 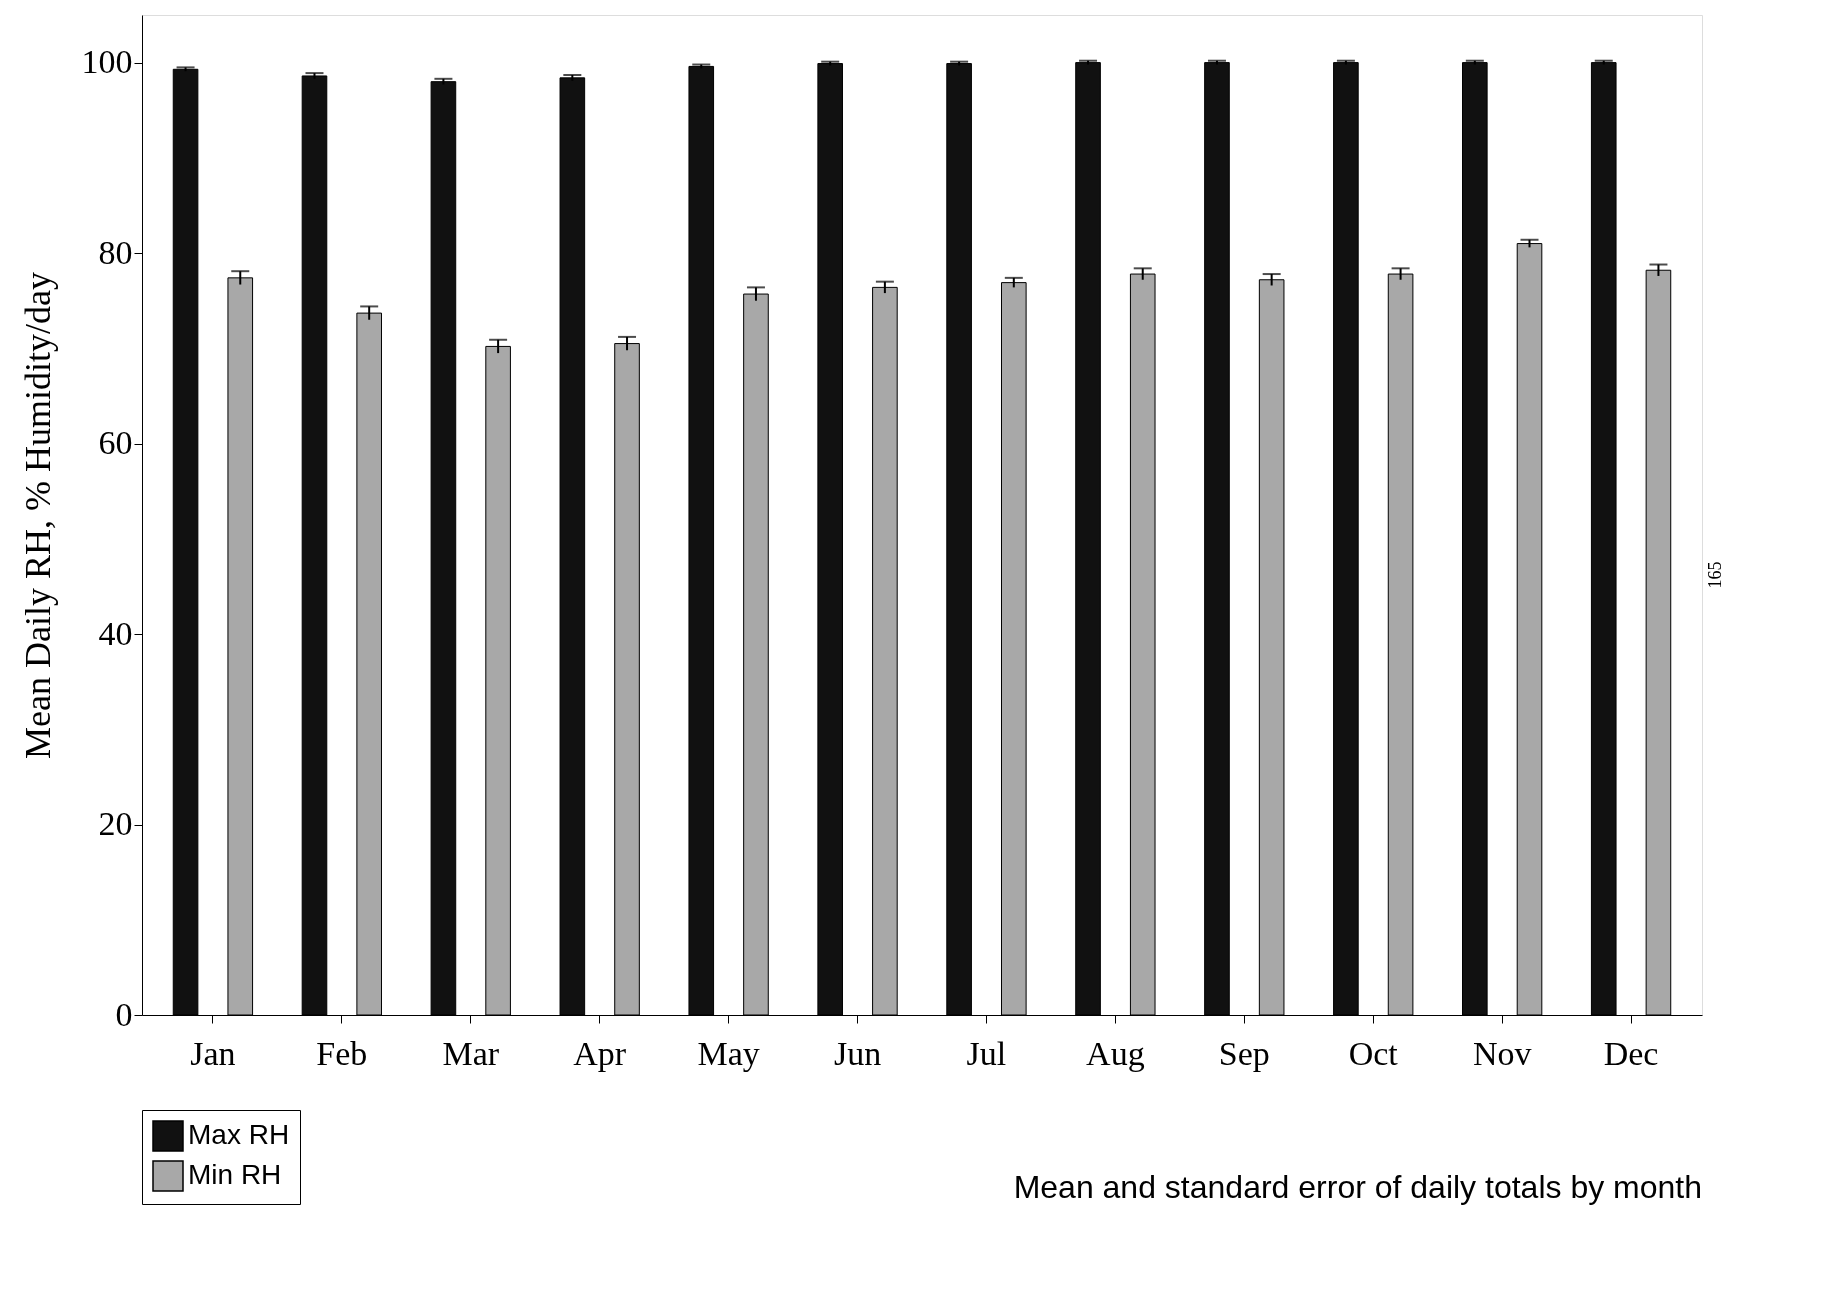 I want to click on x-tick-label: Mar, so click(x=471, y=1053).